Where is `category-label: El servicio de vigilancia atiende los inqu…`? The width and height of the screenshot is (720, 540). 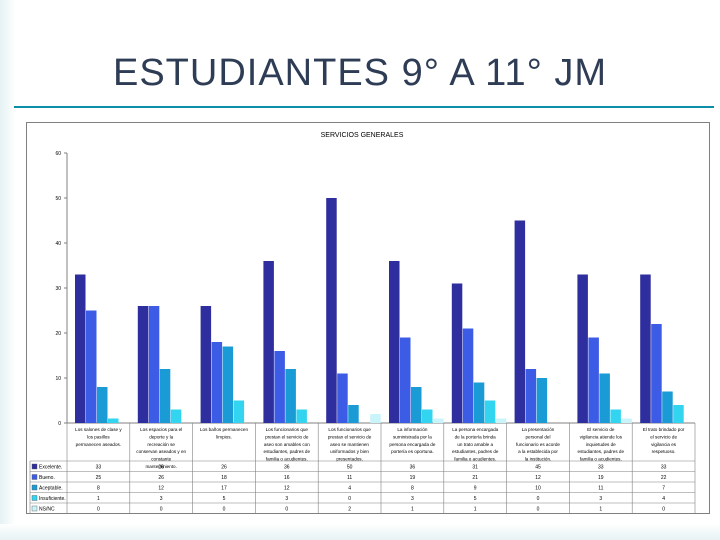
category-label: El servicio de vigilancia atiende los inqu… is located at coordinates (601, 444).